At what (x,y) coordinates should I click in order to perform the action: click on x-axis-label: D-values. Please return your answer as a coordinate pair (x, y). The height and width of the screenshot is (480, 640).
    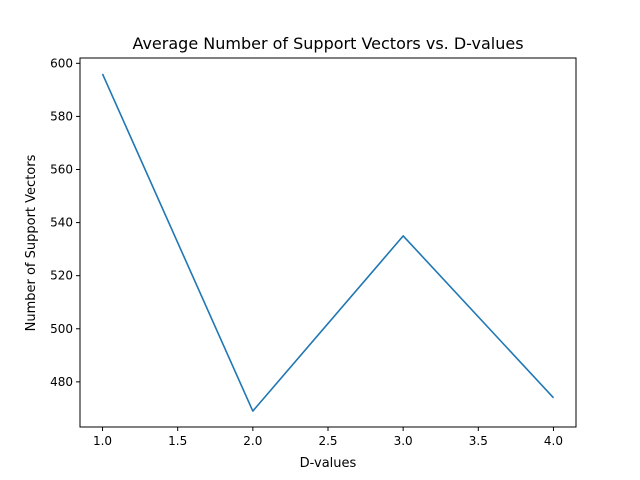
    Looking at the image, I should click on (328, 463).